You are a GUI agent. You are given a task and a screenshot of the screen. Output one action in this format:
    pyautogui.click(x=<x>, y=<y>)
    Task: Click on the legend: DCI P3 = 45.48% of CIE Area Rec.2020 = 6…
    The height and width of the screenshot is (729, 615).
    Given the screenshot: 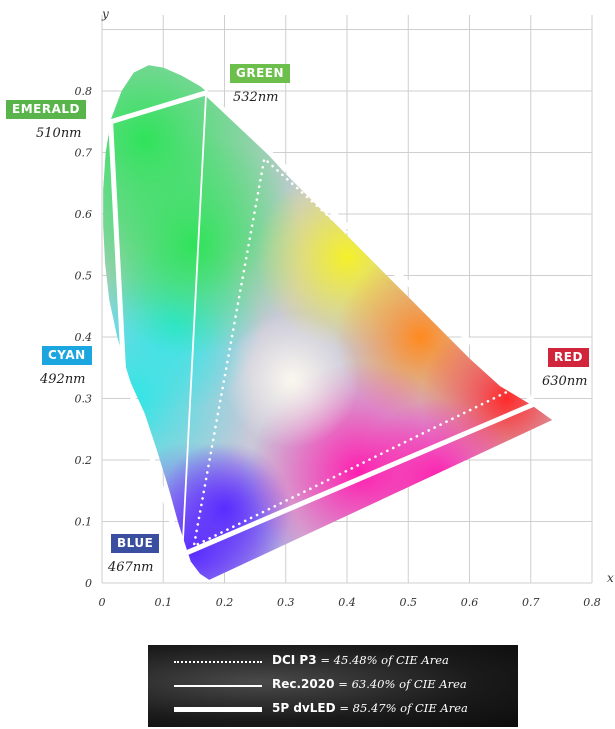 What is the action you would take?
    pyautogui.click(x=333, y=686)
    